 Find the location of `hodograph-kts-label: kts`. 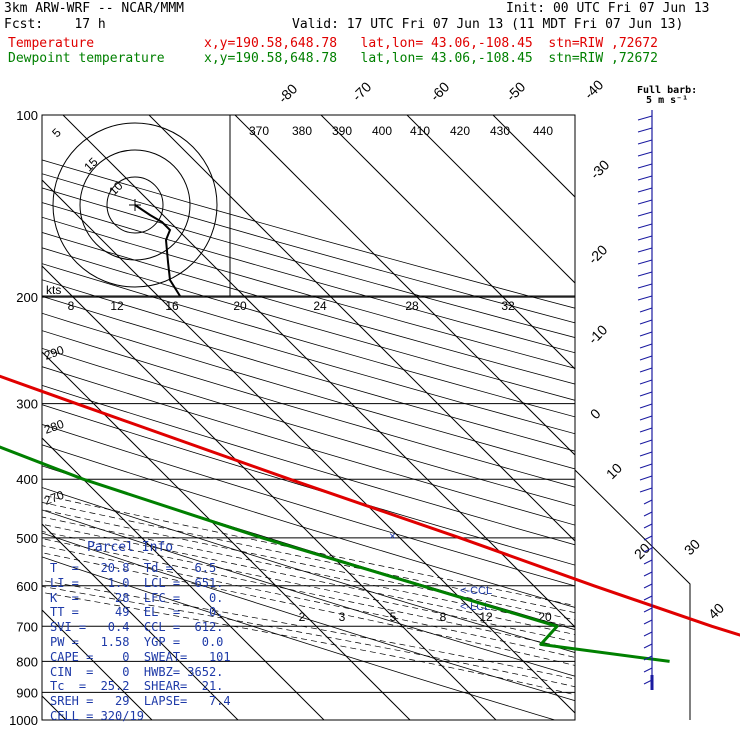

hodograph-kts-label: kts is located at coordinates (53, 290).